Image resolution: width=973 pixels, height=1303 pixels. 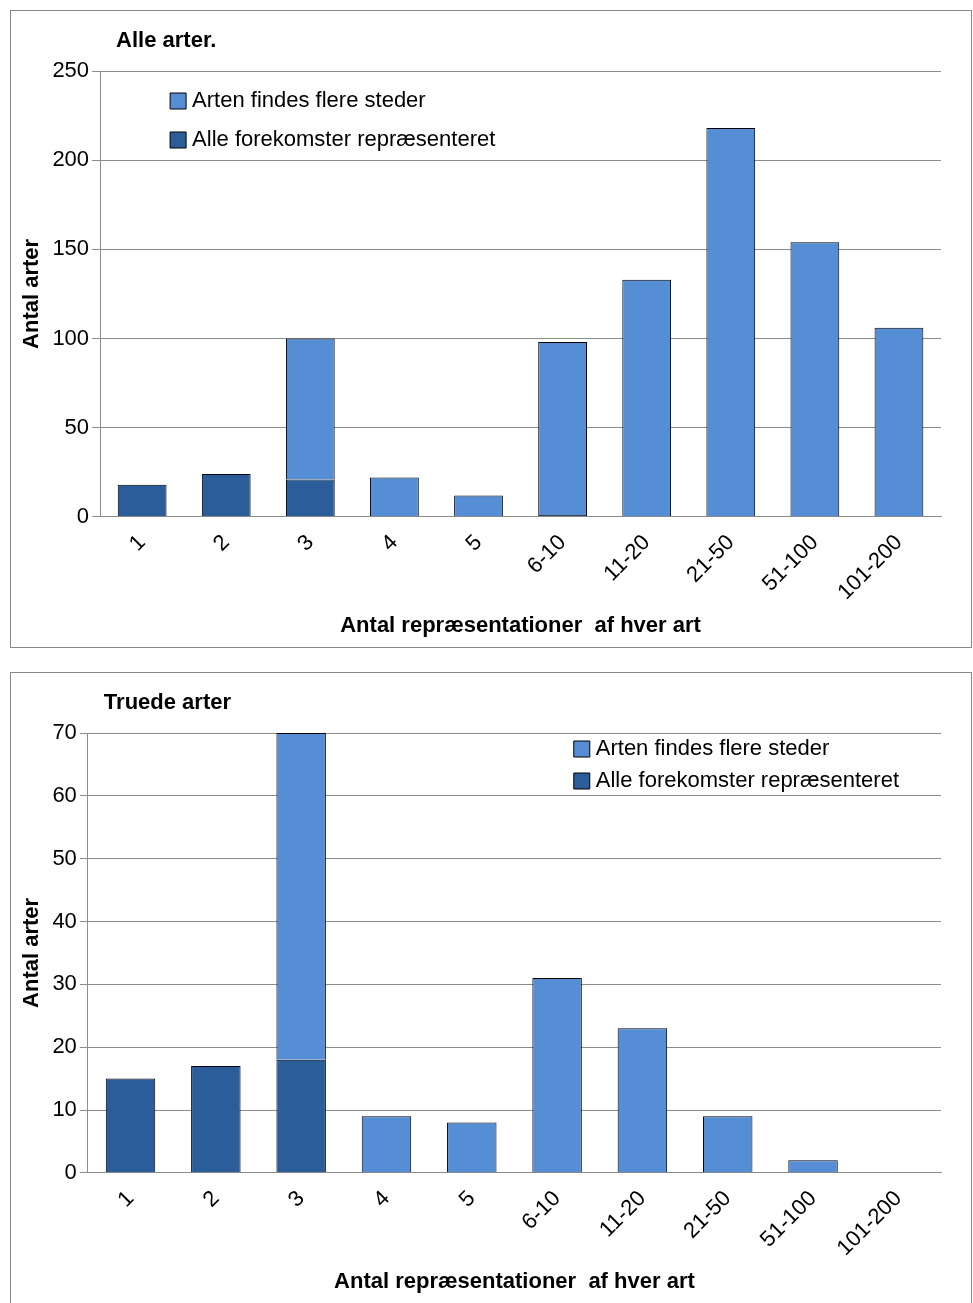 I want to click on y-tick-label: 20, so click(x=64, y=1046).